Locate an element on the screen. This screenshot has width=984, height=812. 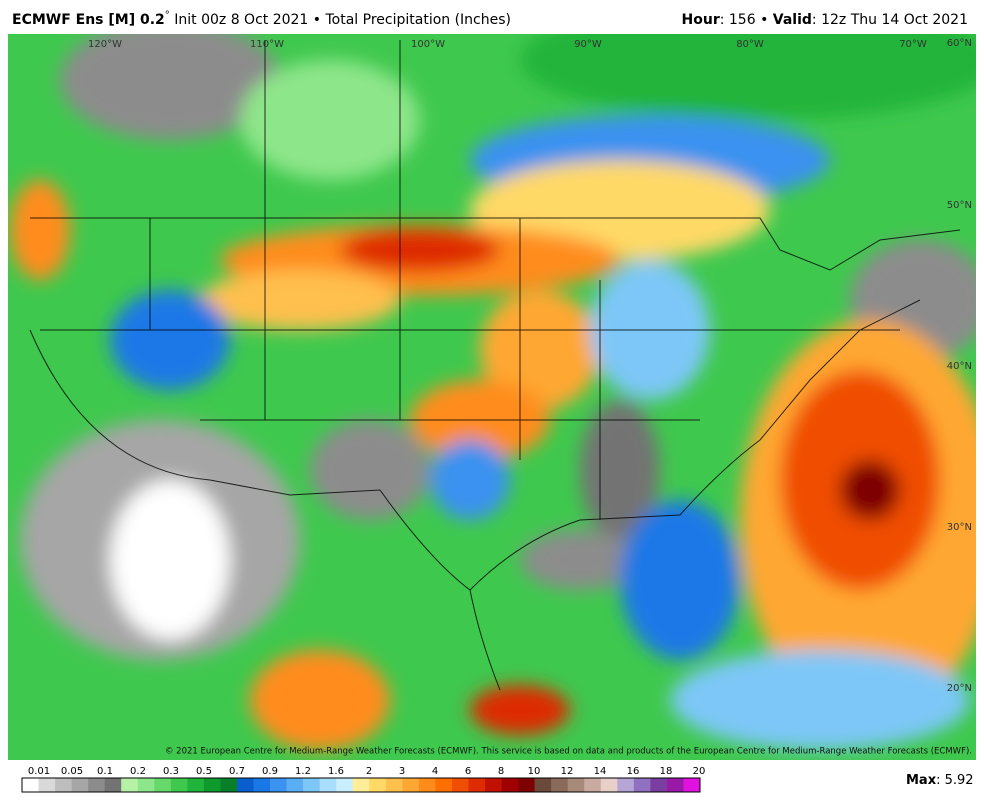
valid-value: : 12z Thu 14 Oct 2021 is located at coordinates (890, 20).